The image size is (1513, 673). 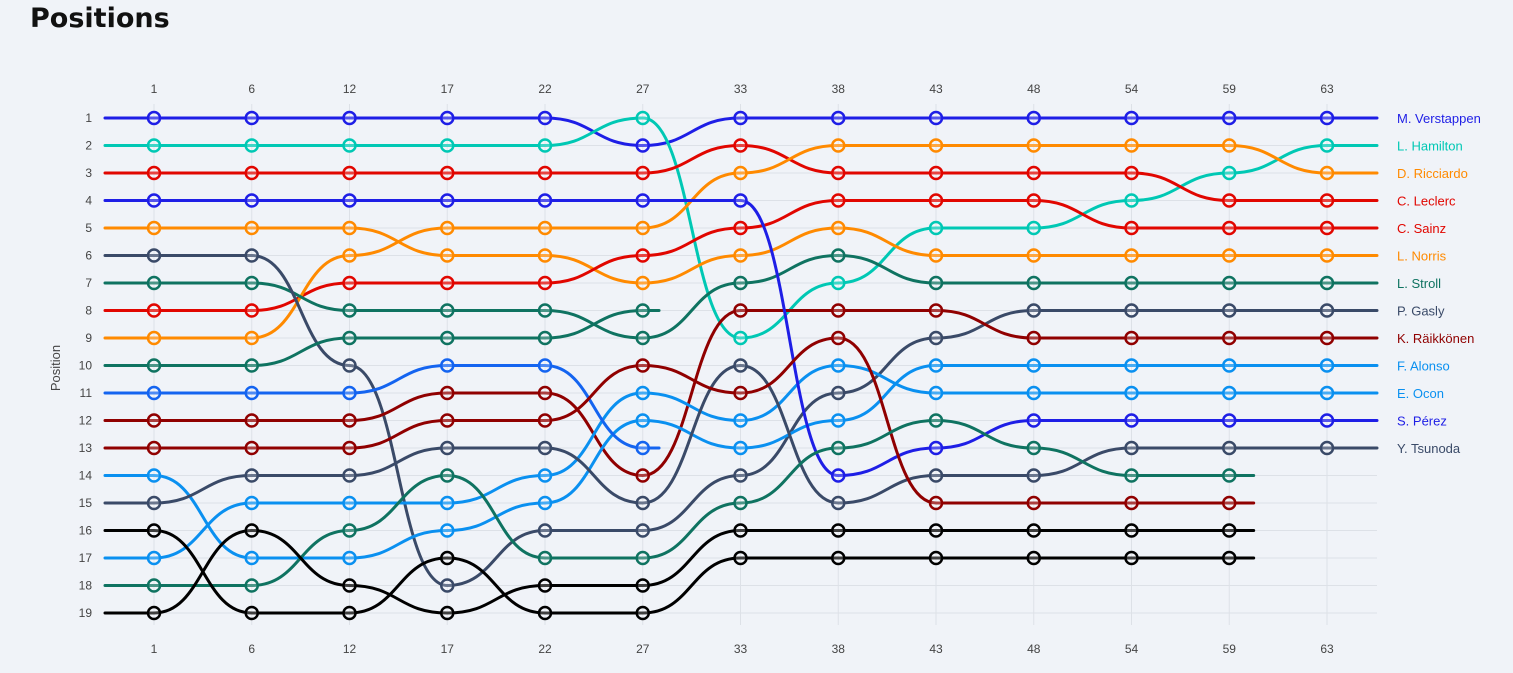 What do you see at coordinates (1430, 146) in the screenshot?
I see `legend-item: L. Hamilton` at bounding box center [1430, 146].